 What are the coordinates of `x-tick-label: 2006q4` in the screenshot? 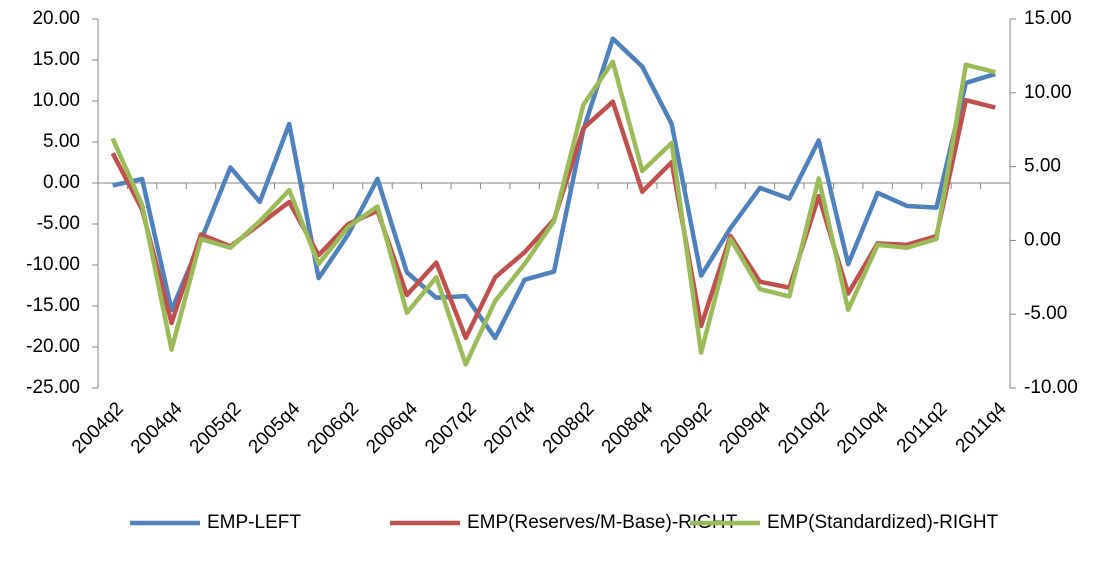 It's located at (392, 428).